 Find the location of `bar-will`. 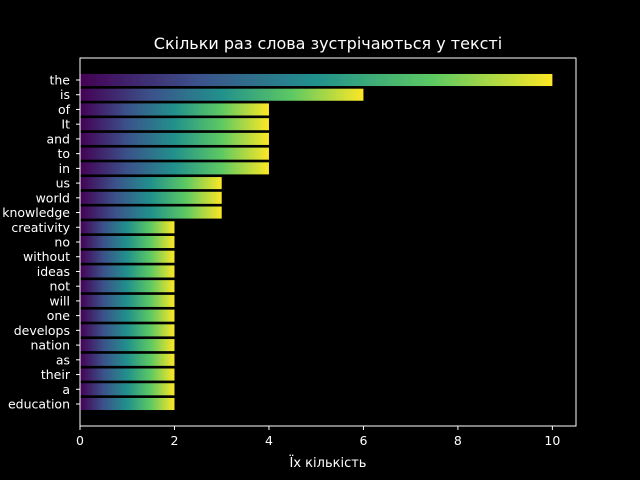

bar-will is located at coordinates (127, 300).